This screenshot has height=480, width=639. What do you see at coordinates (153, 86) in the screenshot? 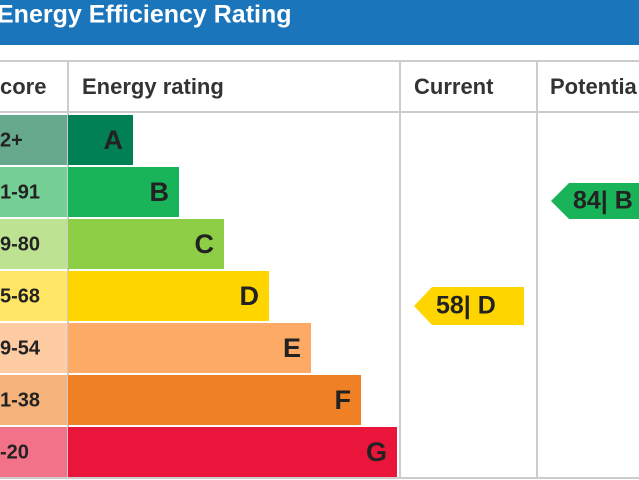
I see `column-header: Energy rating` at bounding box center [153, 86].